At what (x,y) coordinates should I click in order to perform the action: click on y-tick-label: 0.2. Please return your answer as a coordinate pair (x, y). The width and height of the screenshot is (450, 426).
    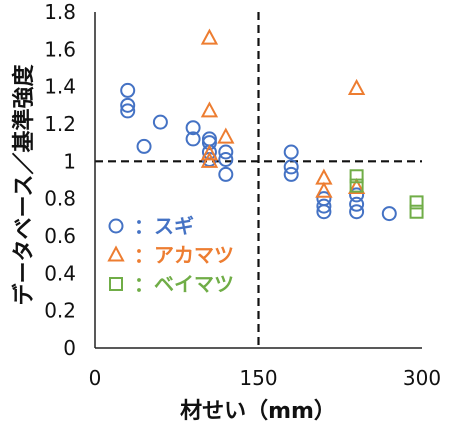
    Looking at the image, I should click on (60, 311).